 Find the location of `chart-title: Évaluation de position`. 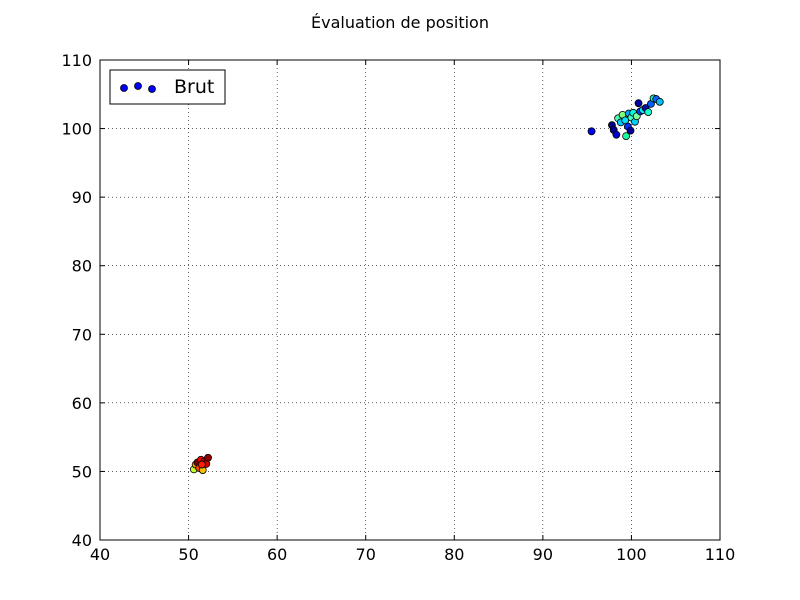

chart-title: Évaluation de position is located at coordinates (400, 22).